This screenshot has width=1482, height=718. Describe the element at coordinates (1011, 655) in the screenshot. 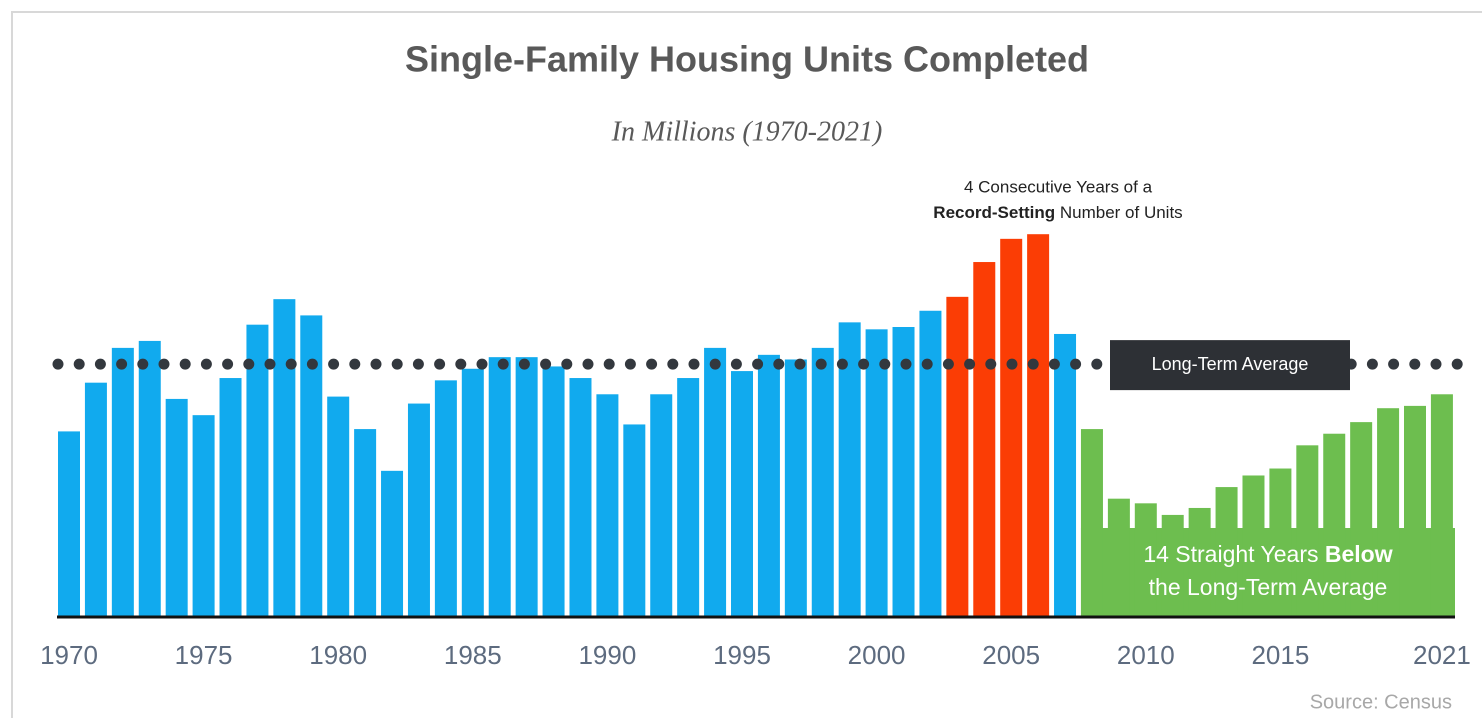

I see `x-tick-label: 2005` at that location.